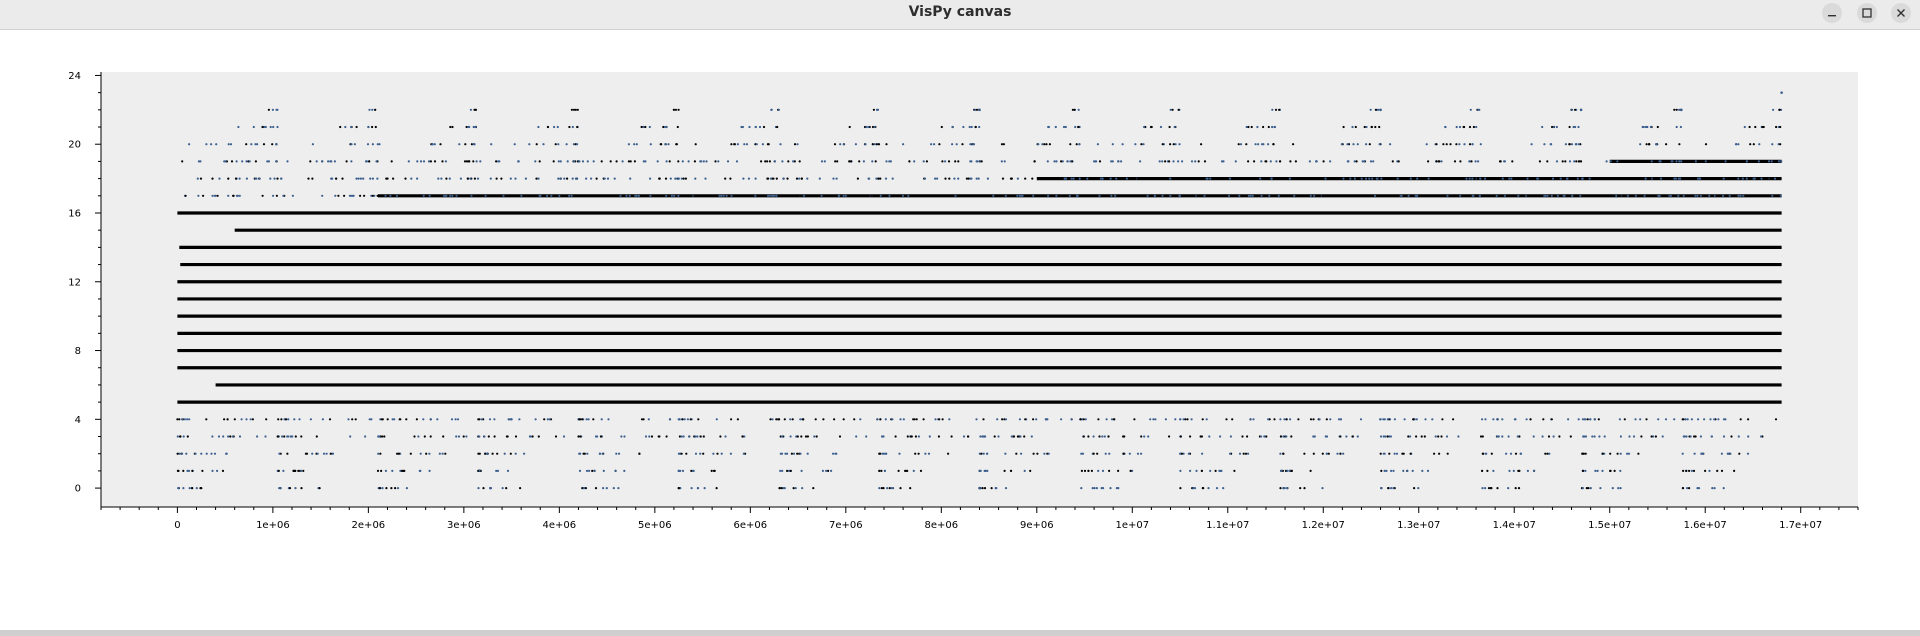  Describe the element at coordinates (1832, 13) in the screenshot. I see `minimize-button` at that location.